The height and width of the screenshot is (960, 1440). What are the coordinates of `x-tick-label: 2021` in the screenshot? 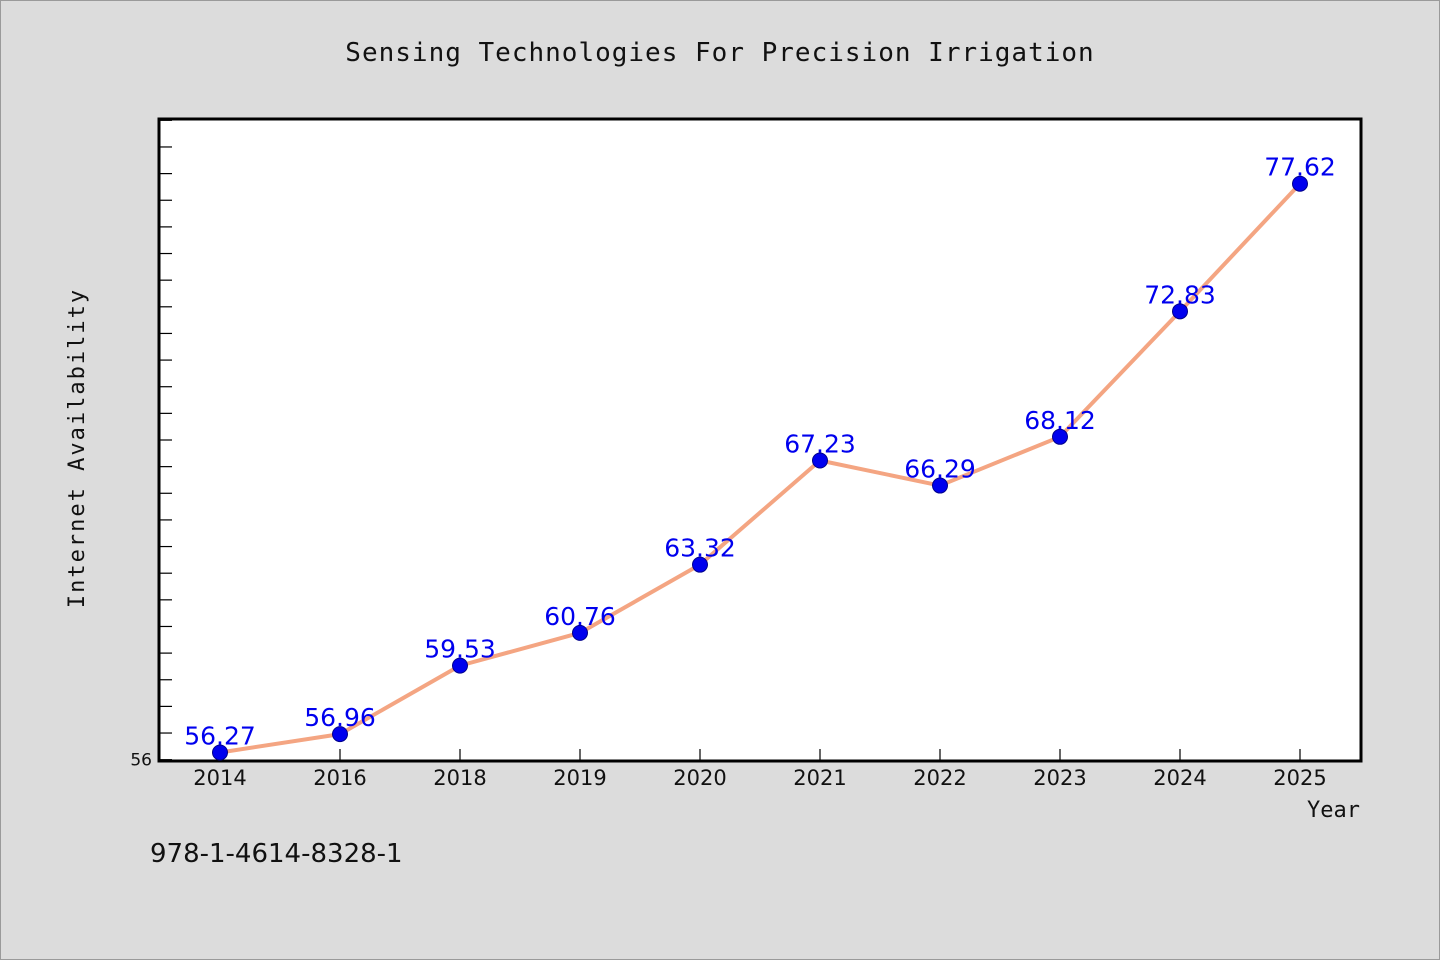 It's located at (819, 778).